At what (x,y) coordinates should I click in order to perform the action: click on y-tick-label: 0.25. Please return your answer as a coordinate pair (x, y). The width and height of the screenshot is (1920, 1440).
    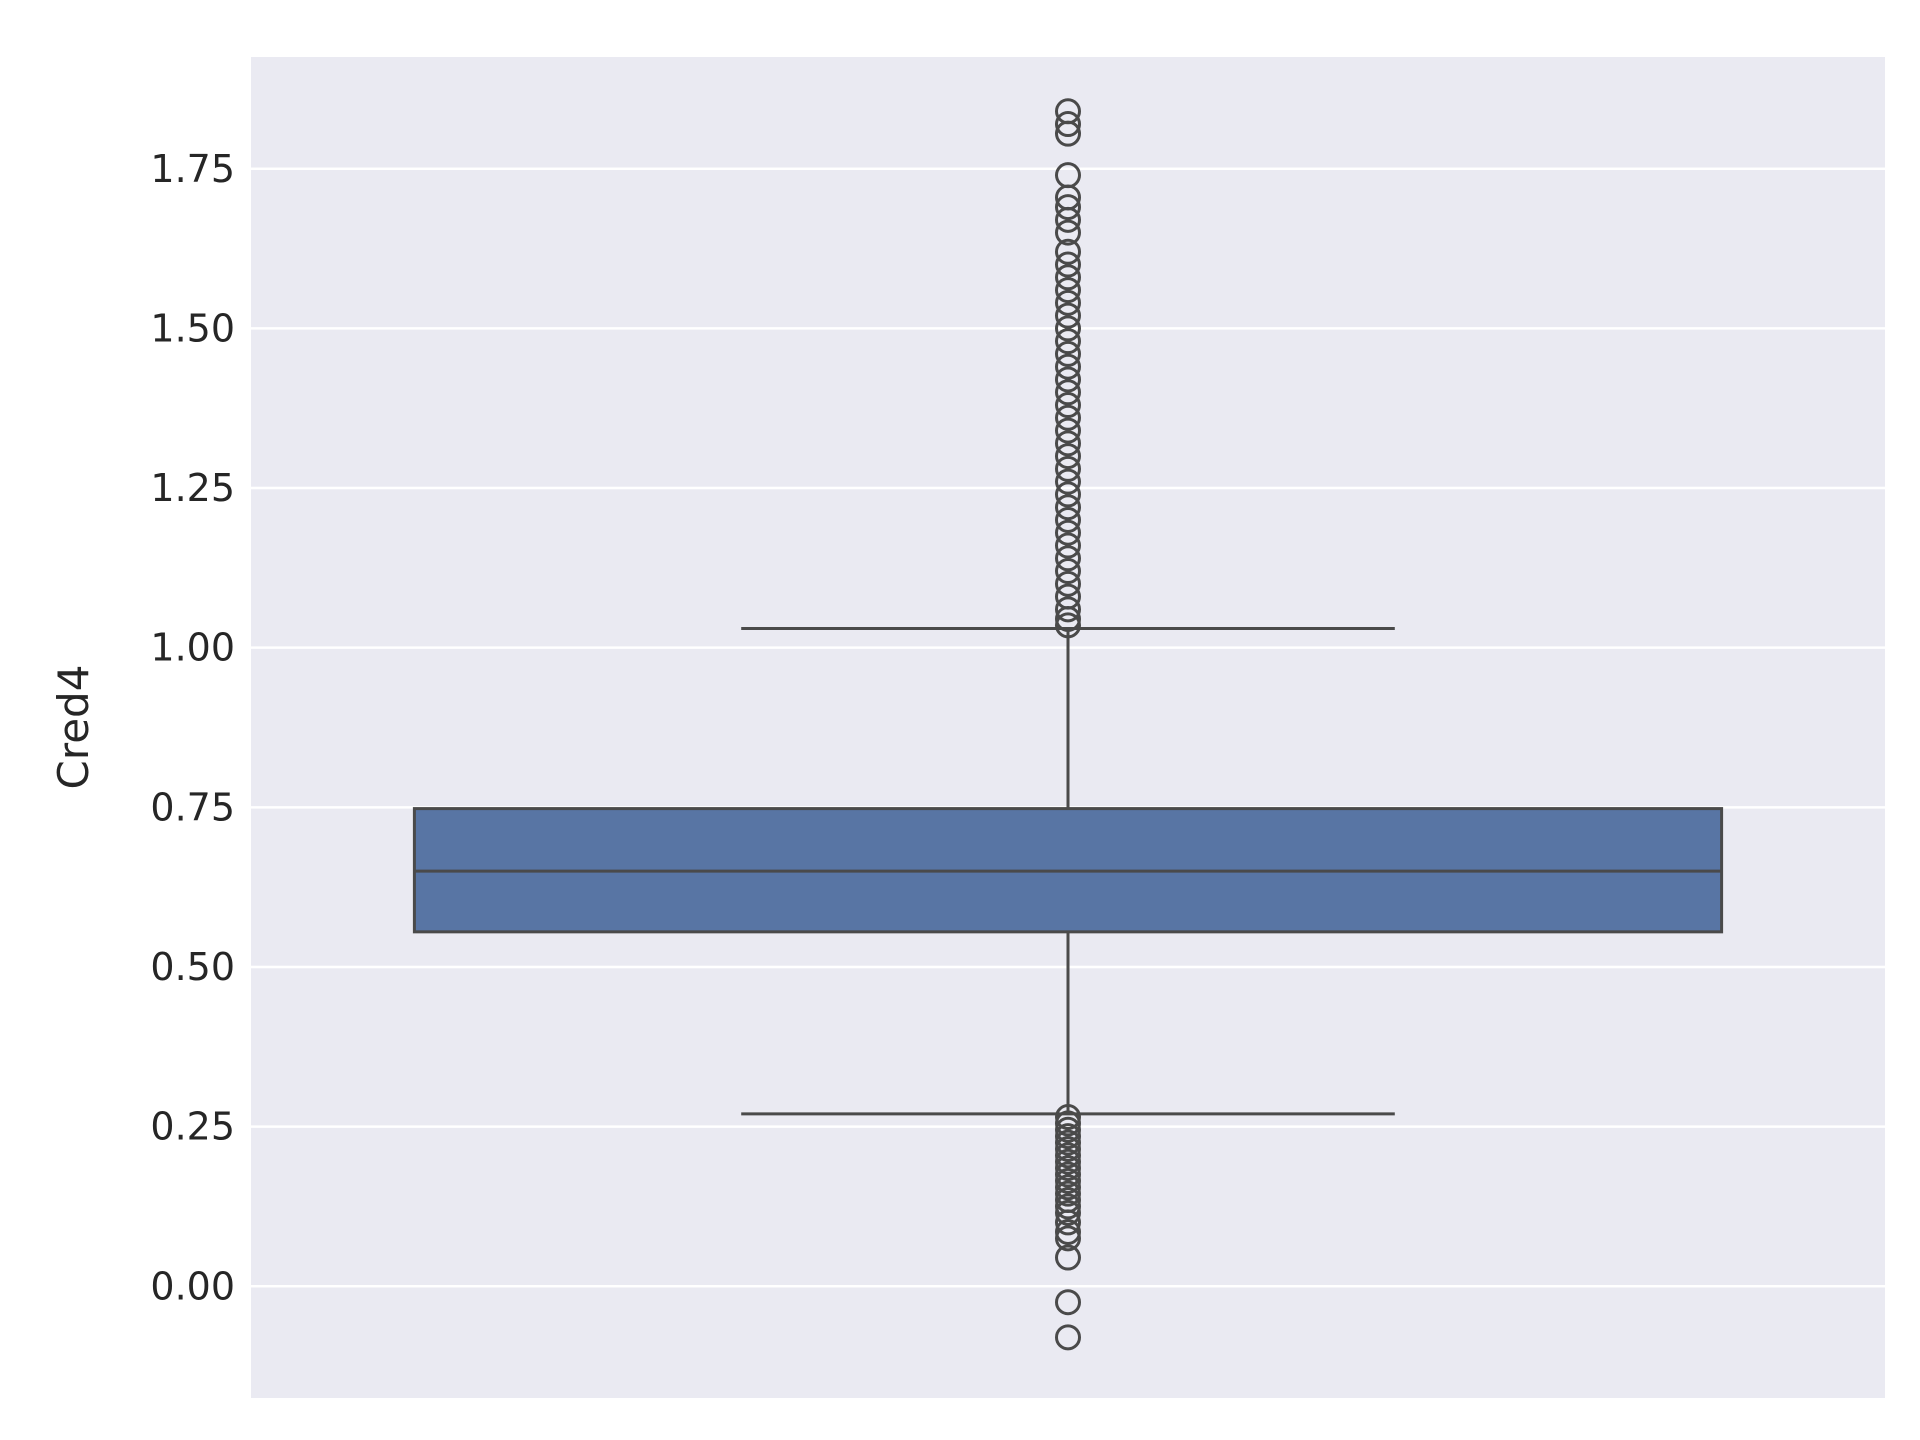
    Looking at the image, I should click on (192, 1127).